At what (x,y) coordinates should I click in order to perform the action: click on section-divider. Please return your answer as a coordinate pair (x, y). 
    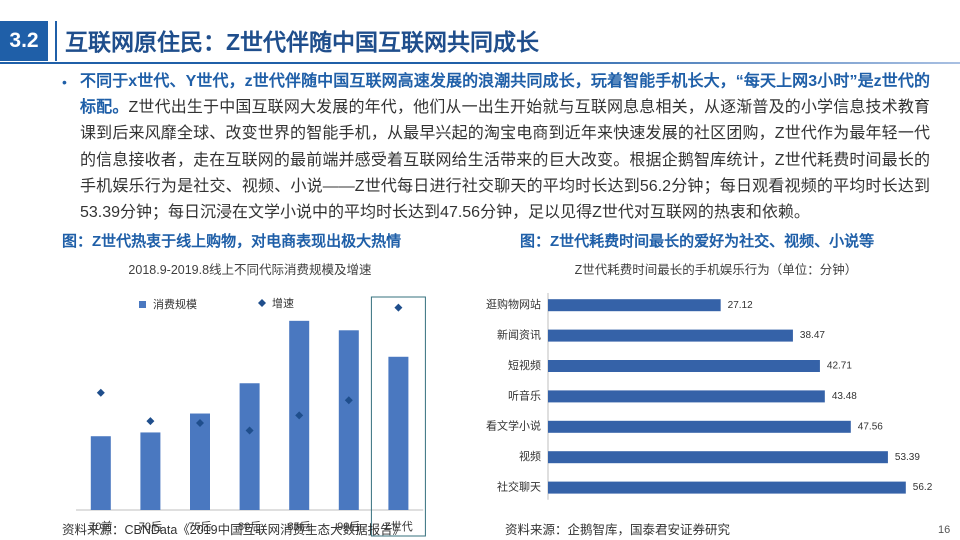
    Looking at the image, I should click on (56, 41).